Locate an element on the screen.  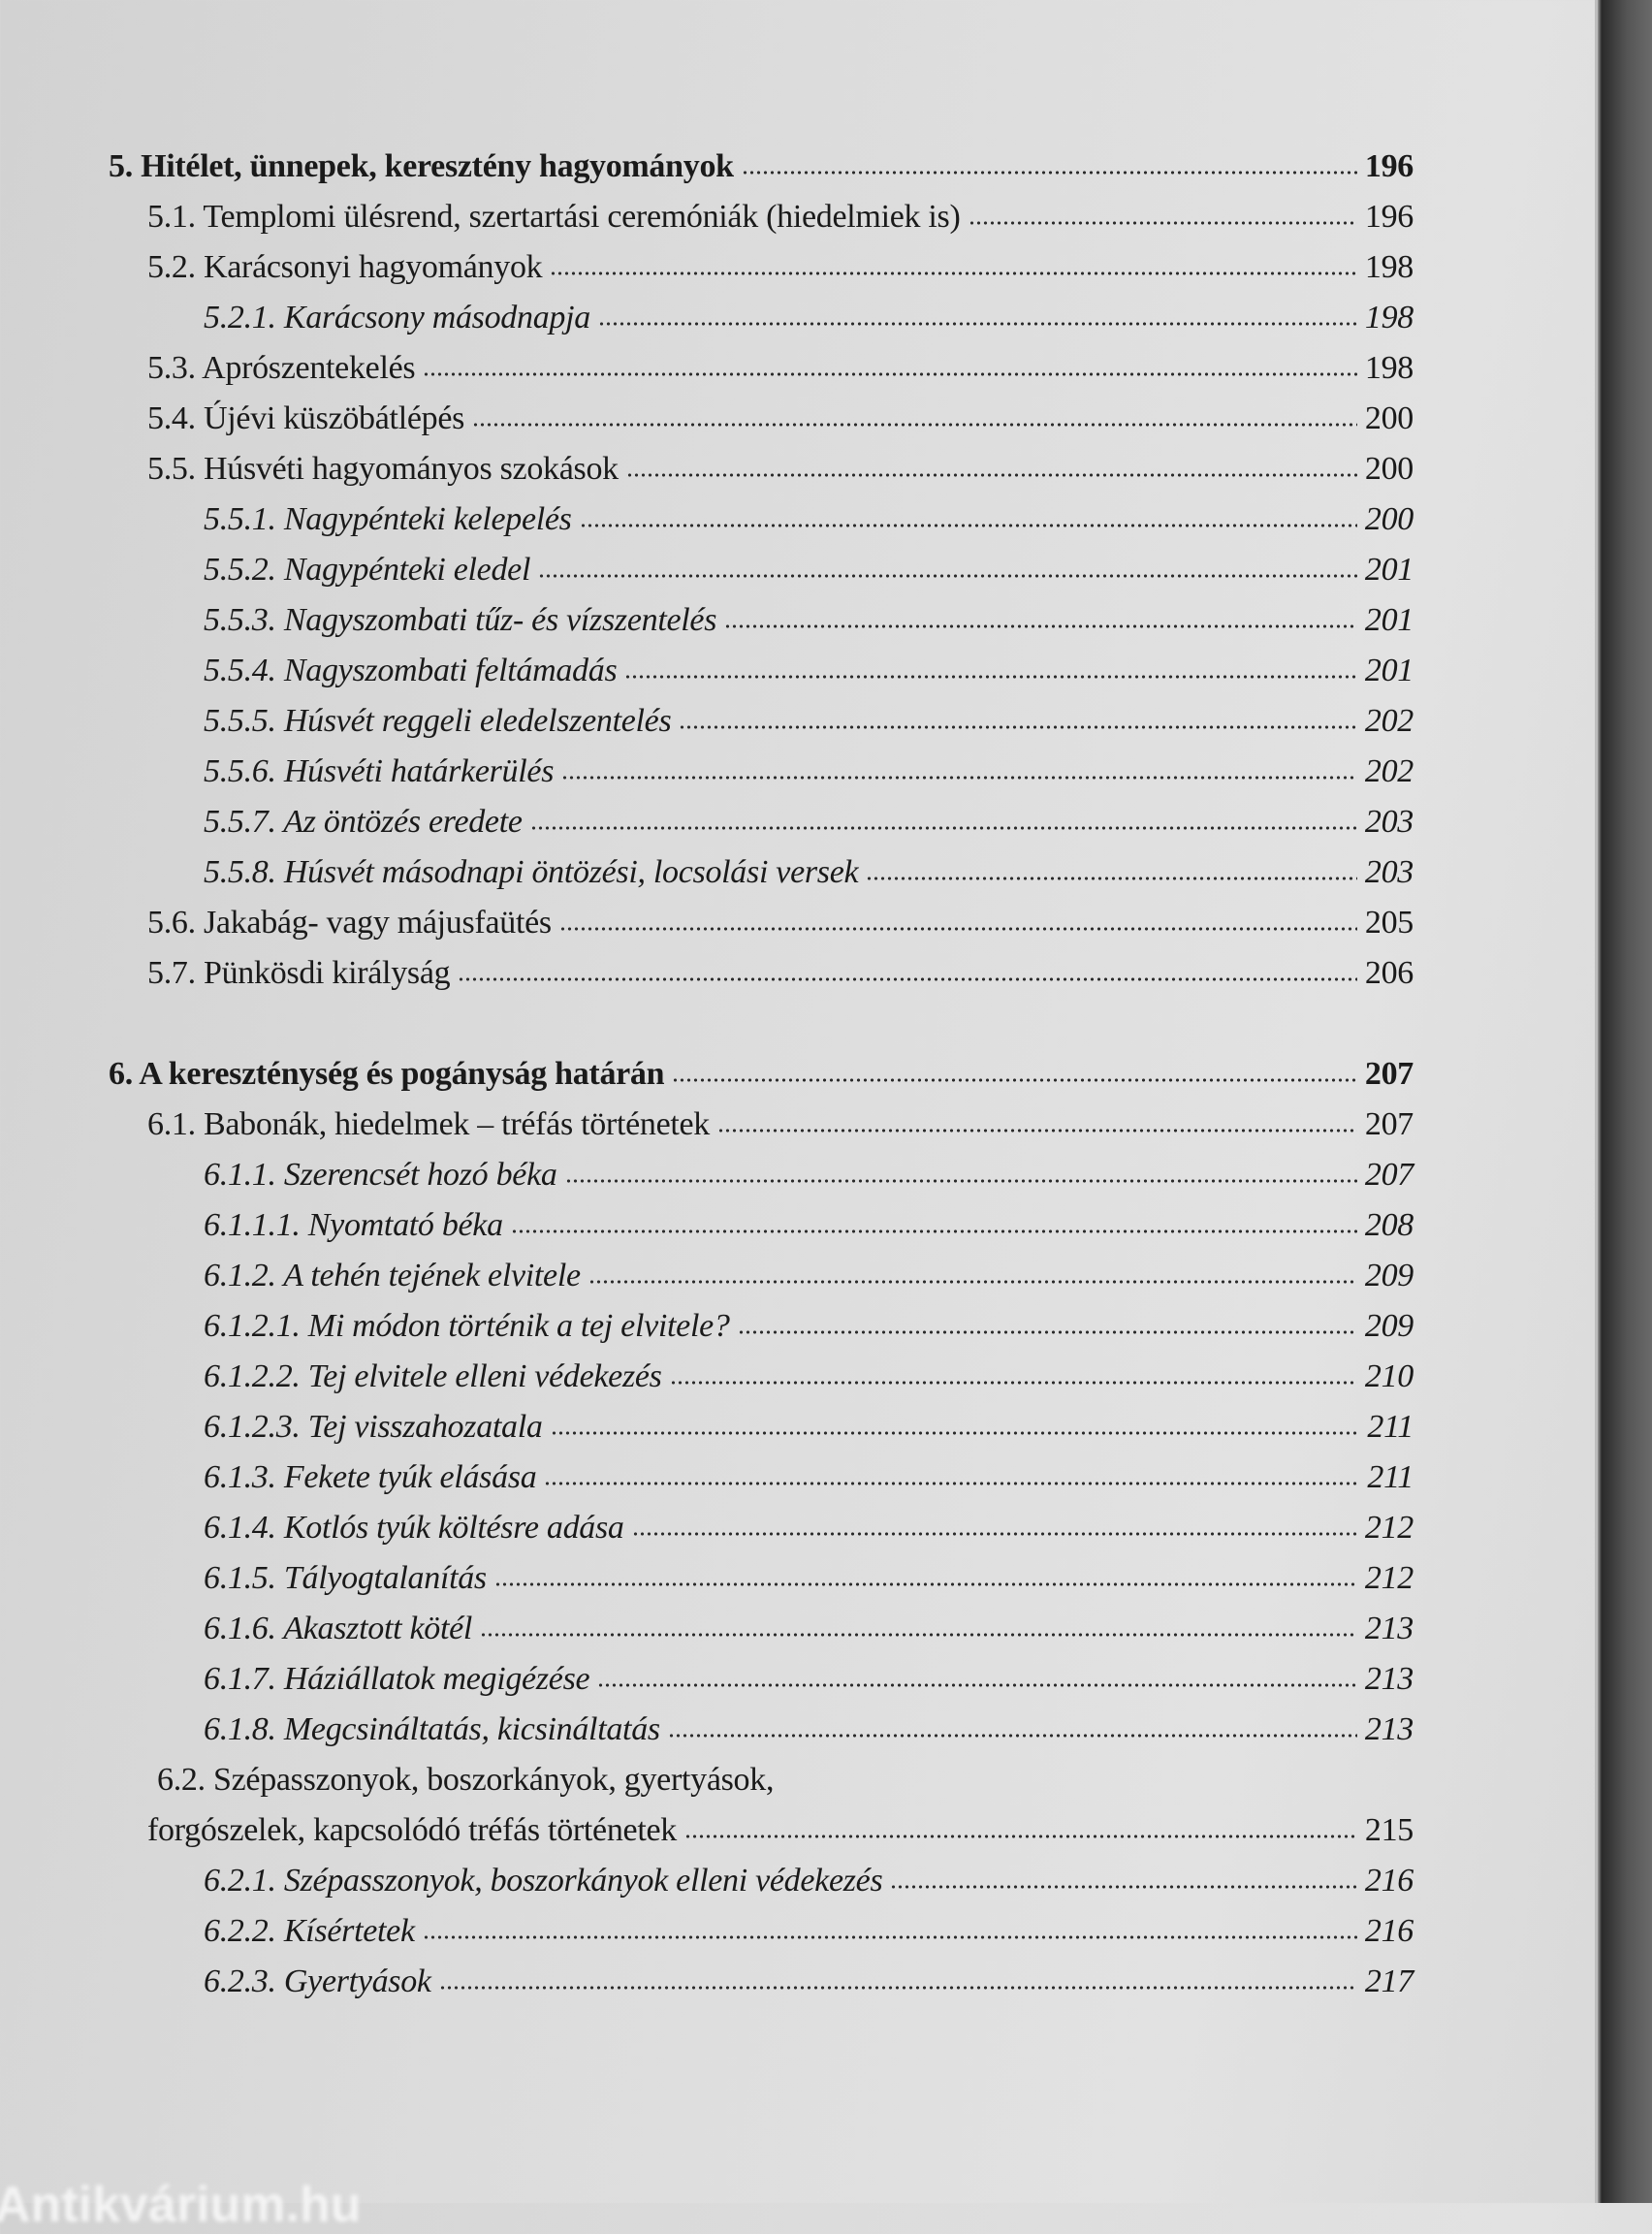
toc-entry: 5.5.2. Nagypénteki eledel 201 is located at coordinates (762, 570).